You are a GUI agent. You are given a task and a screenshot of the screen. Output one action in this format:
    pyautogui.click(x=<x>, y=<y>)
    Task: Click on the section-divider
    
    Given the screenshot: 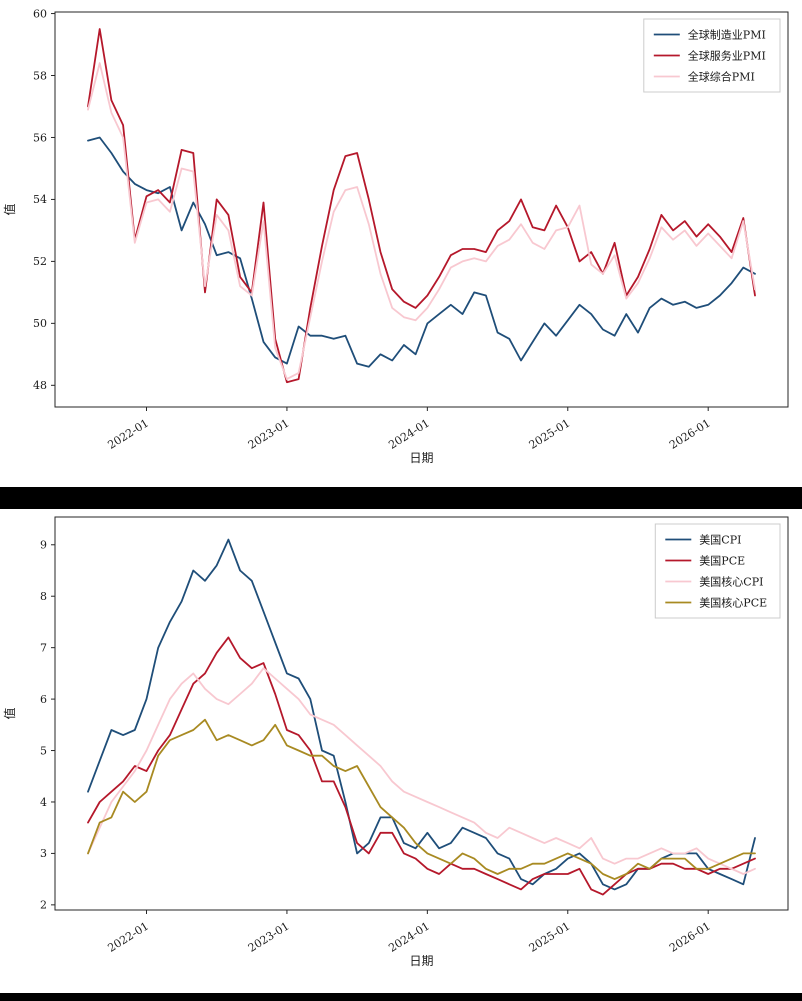 What is the action you would take?
    pyautogui.click(x=401, y=498)
    